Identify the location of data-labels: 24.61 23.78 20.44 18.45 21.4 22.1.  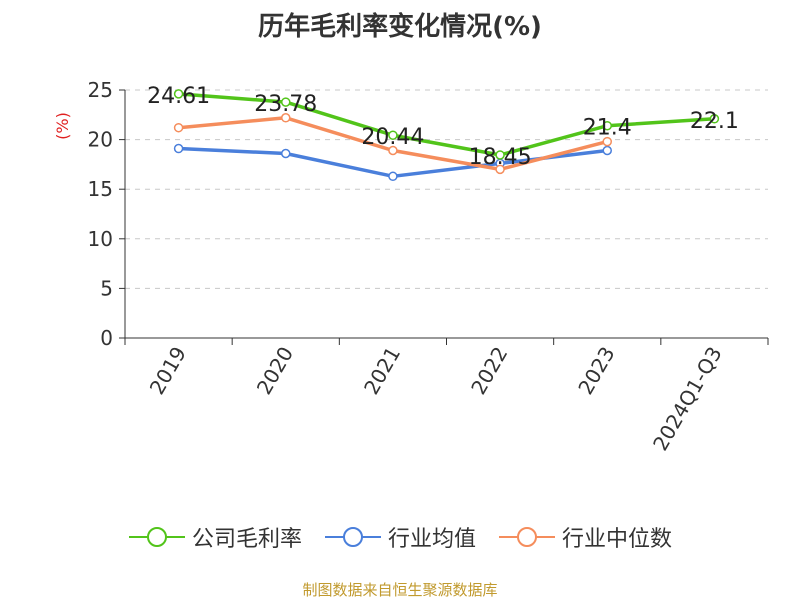
(443, 127).